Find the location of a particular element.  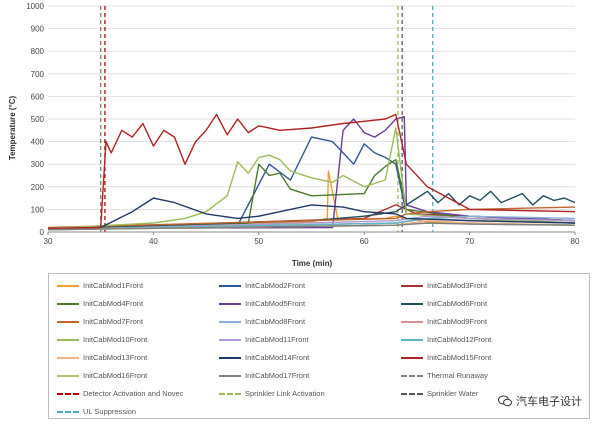

legend-label: InitCabMod5Front is located at coordinates (275, 303).